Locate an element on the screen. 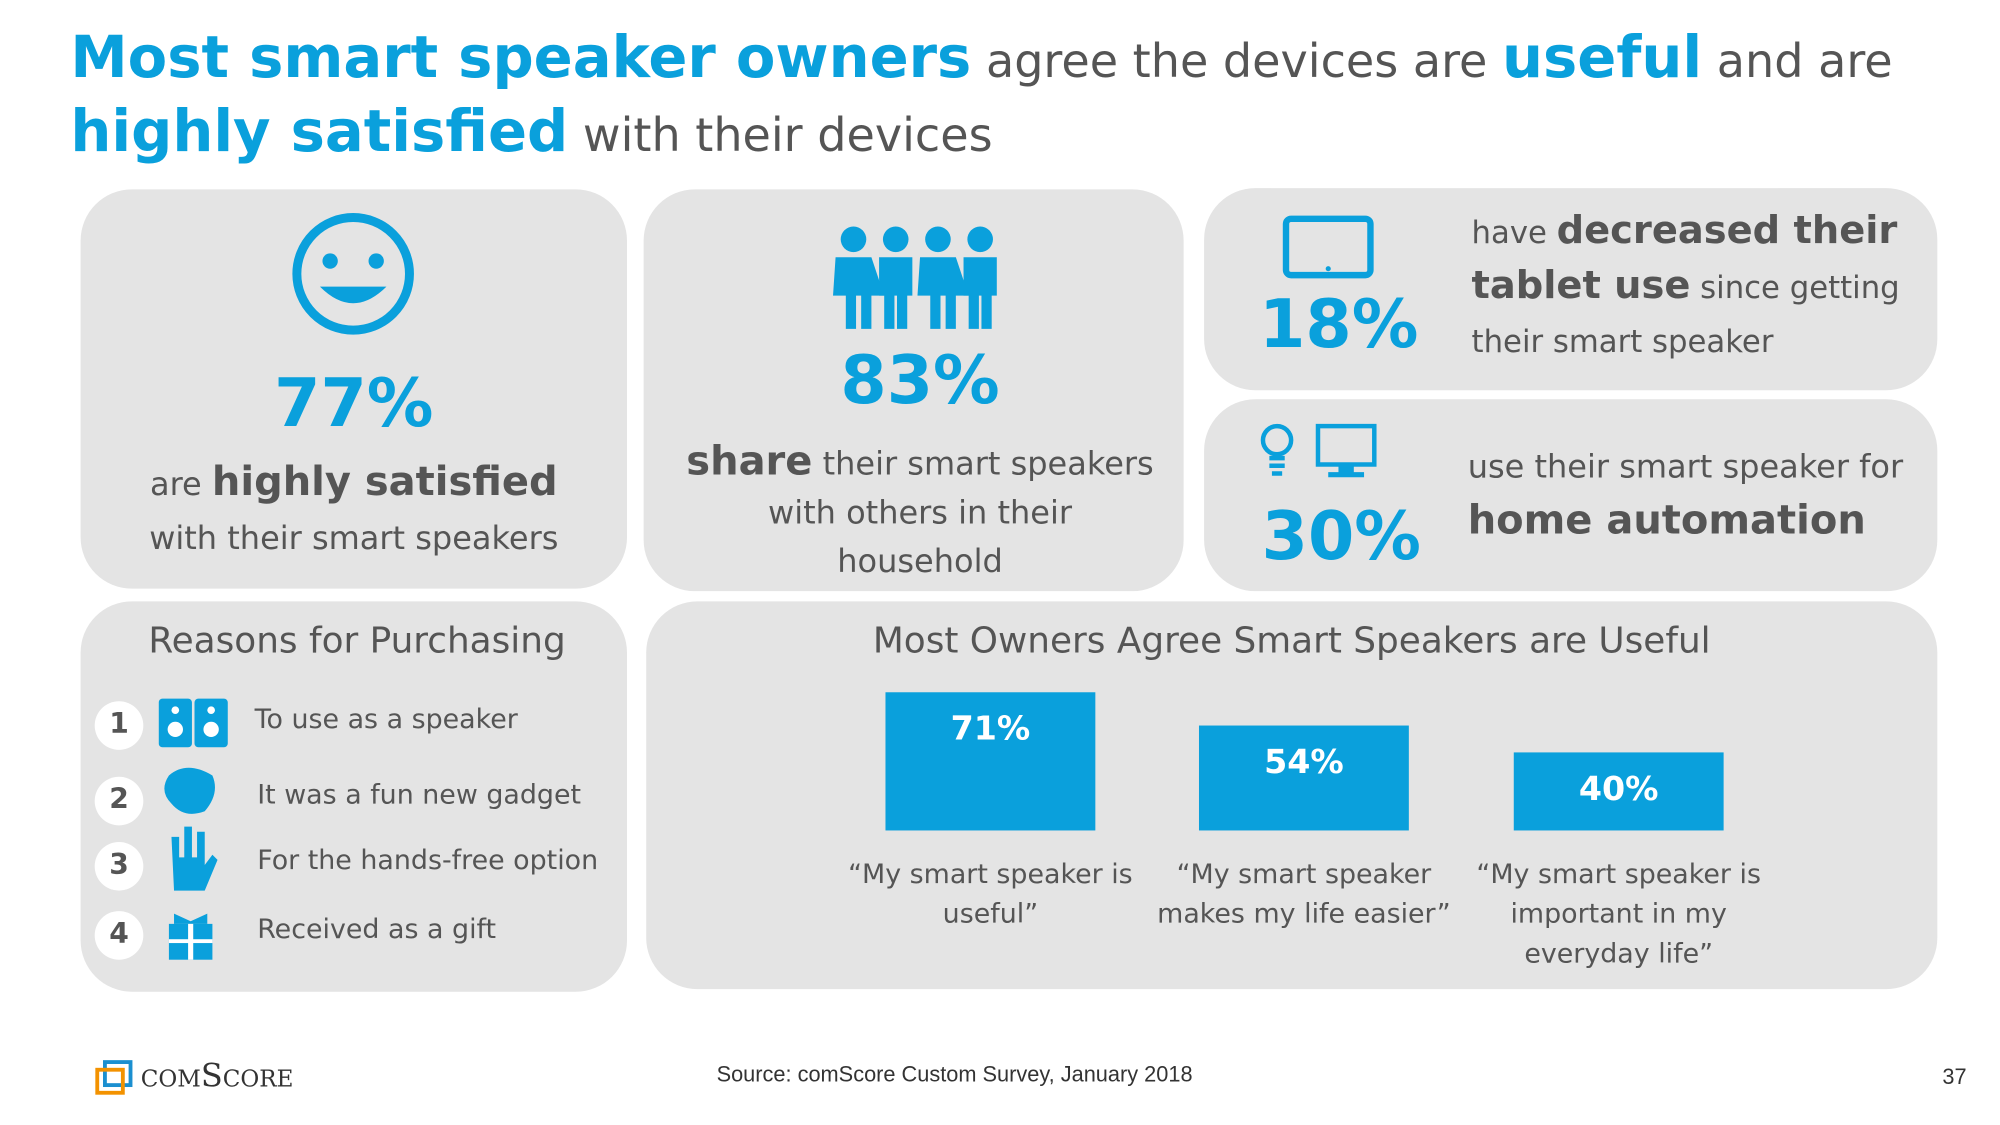 This screenshot has height=1125, width=2000. rank: 4 is located at coordinates (119, 935).